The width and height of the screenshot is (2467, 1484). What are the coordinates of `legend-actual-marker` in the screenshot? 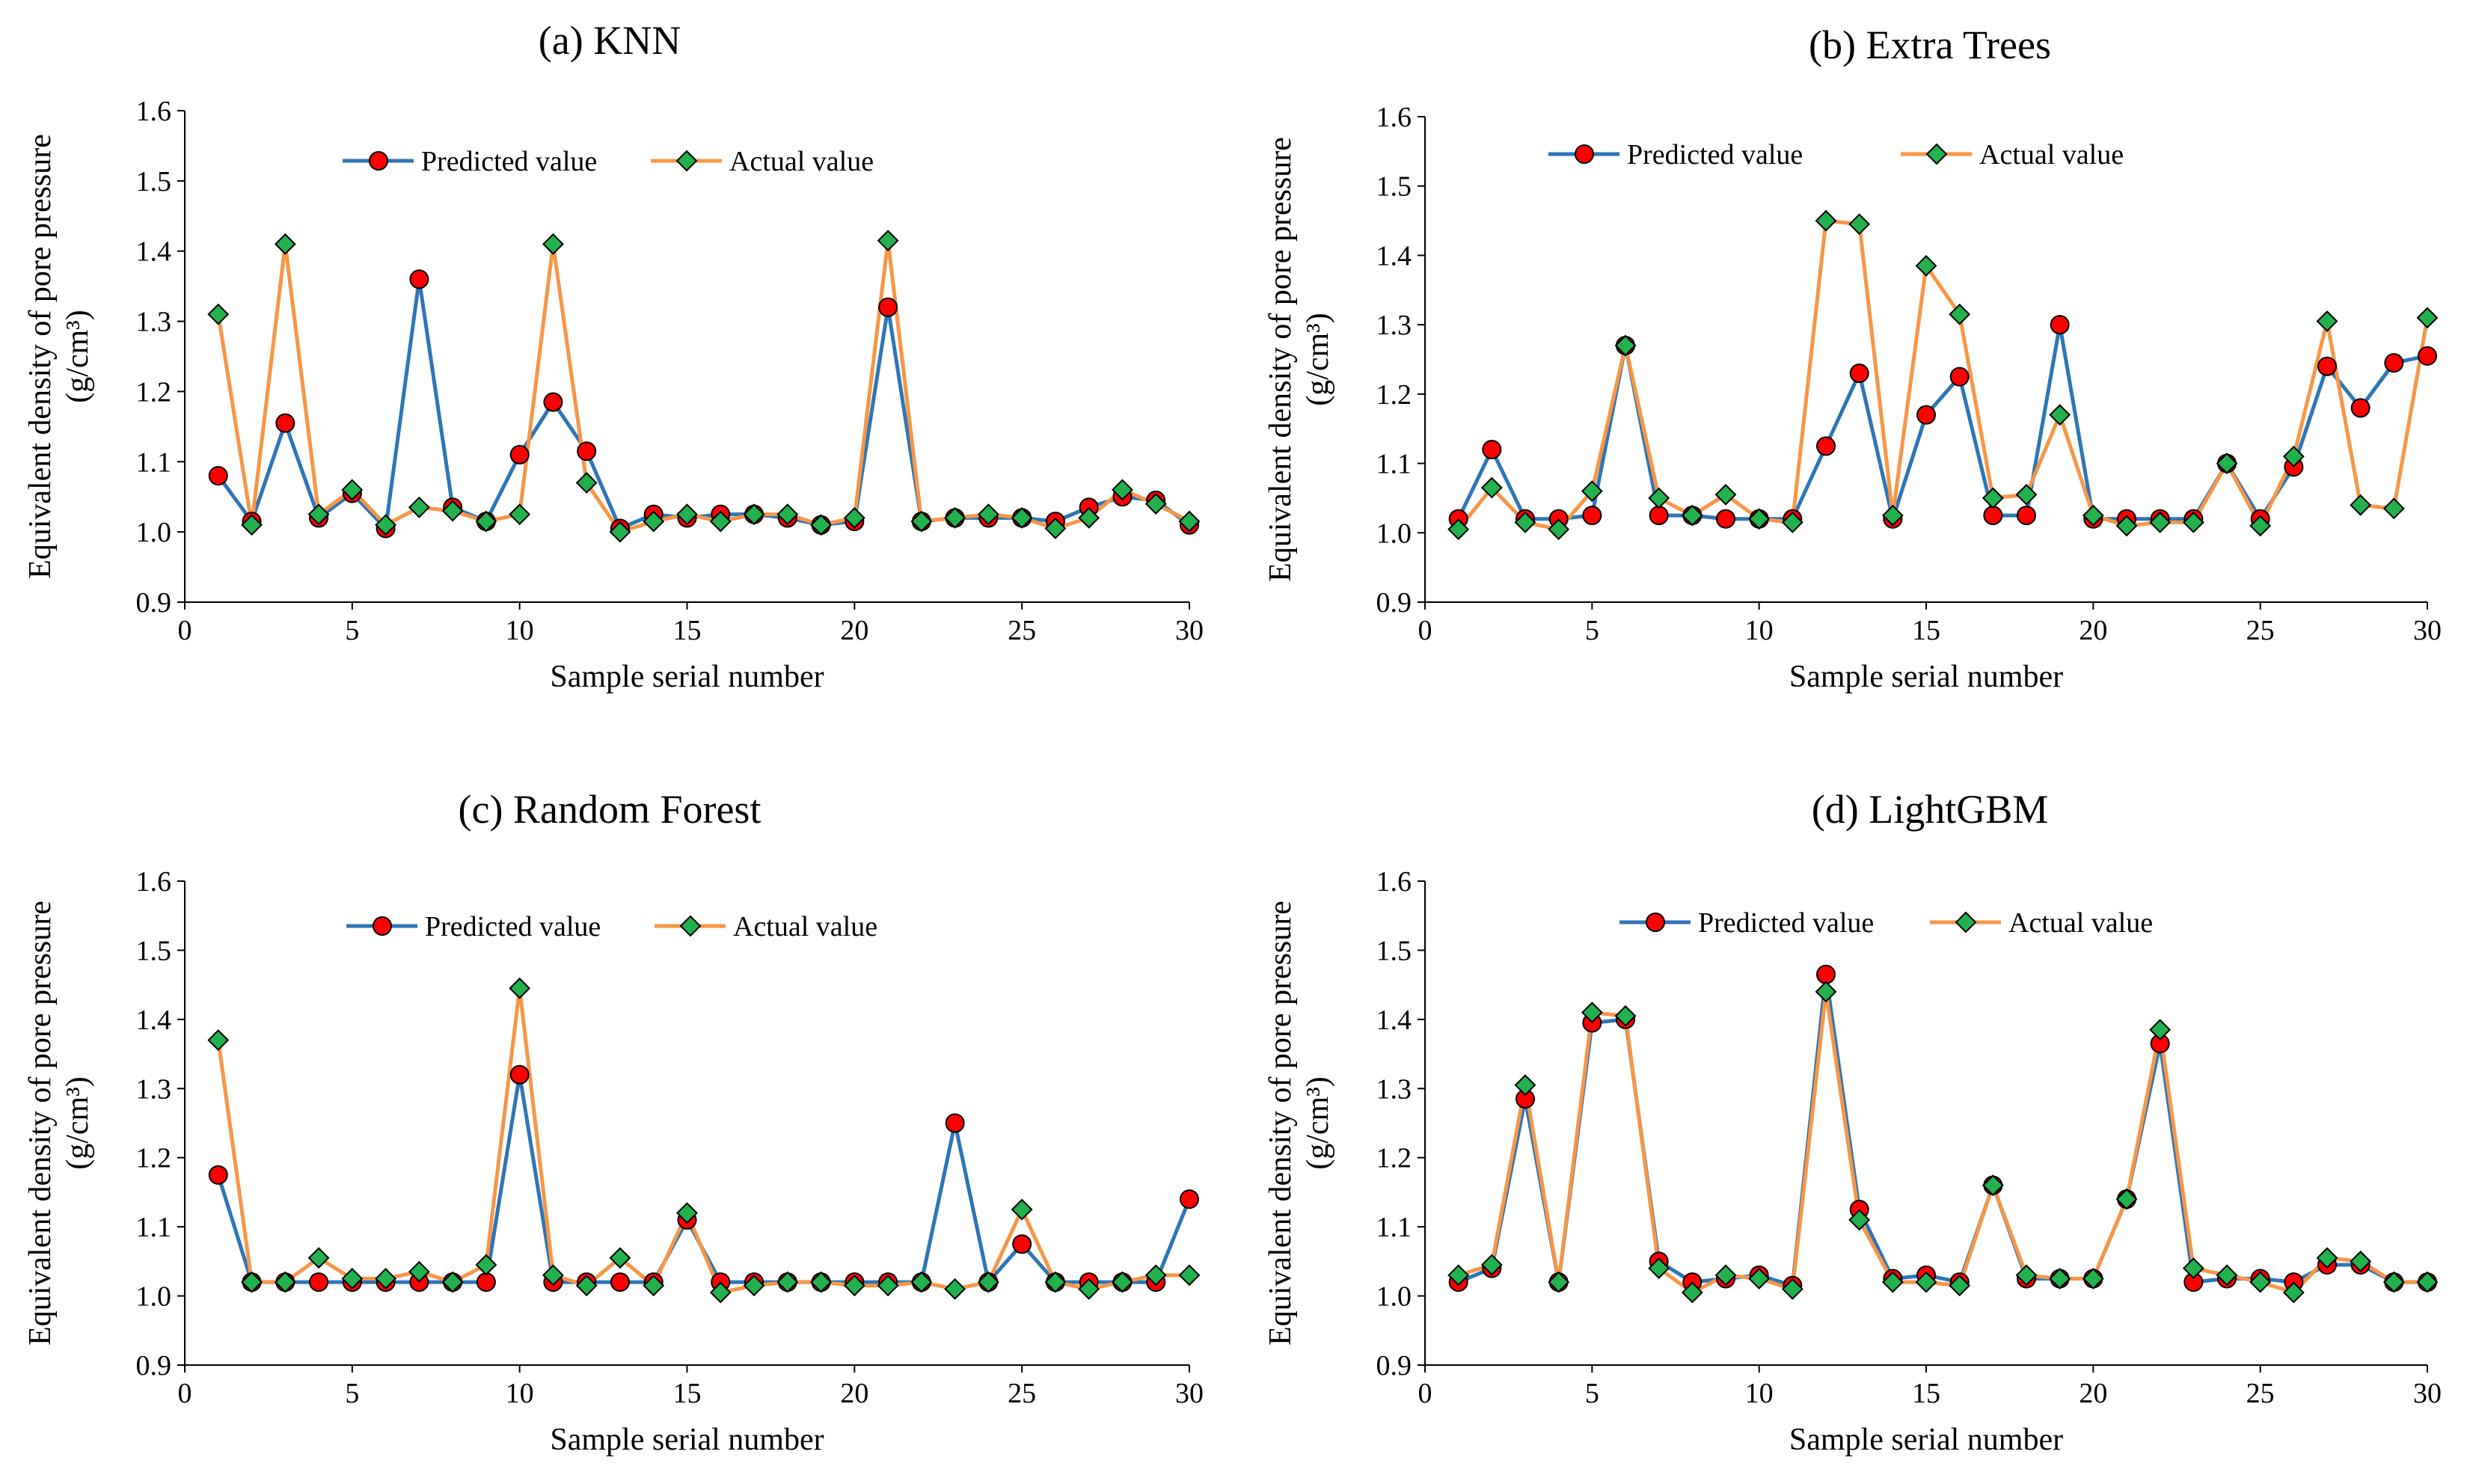 It's located at (1966, 922).